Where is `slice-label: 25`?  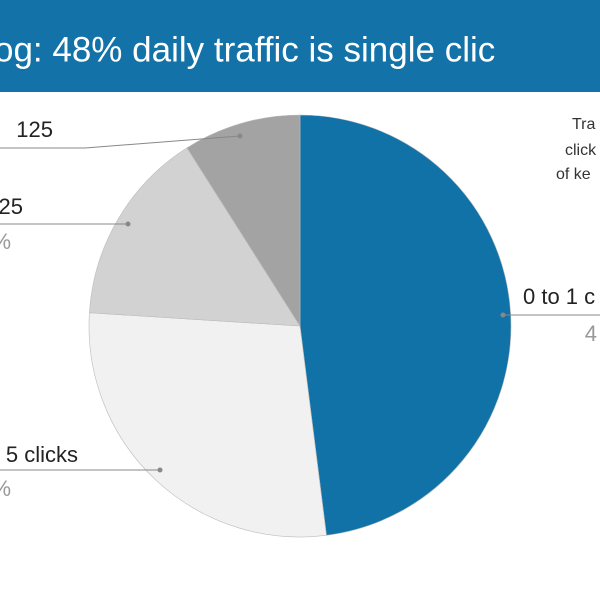
slice-label: 25 is located at coordinates (11, 206).